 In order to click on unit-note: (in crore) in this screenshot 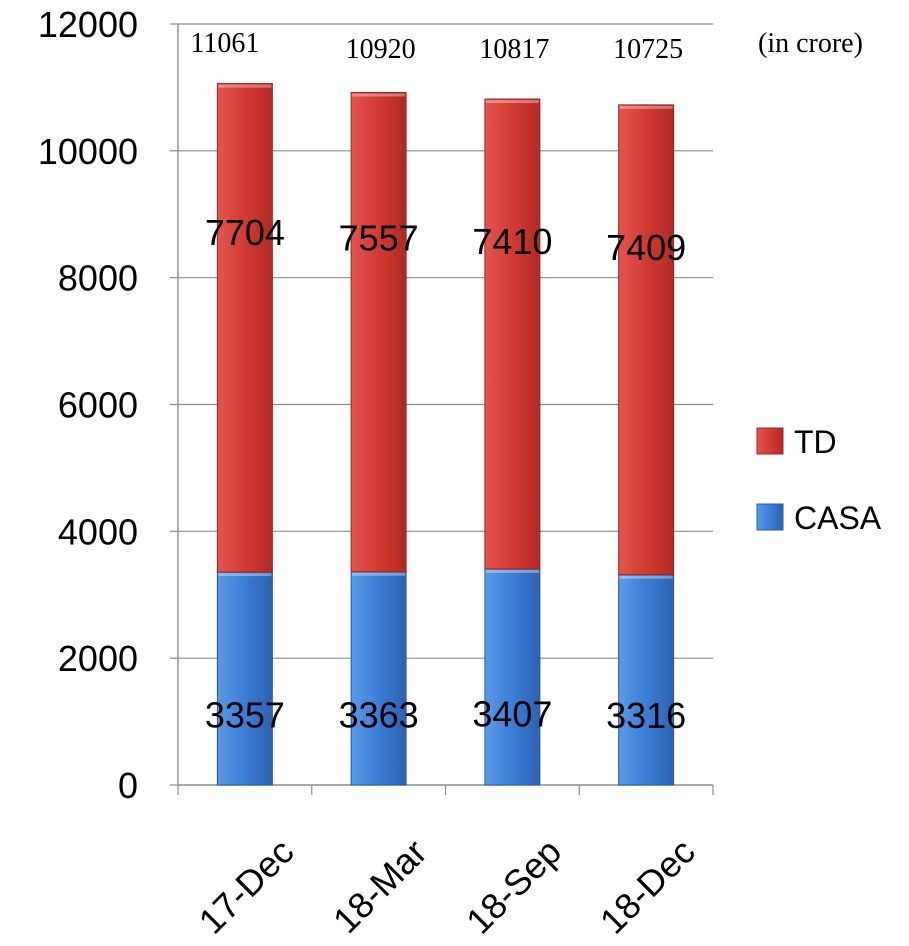, I will do `click(810, 43)`.